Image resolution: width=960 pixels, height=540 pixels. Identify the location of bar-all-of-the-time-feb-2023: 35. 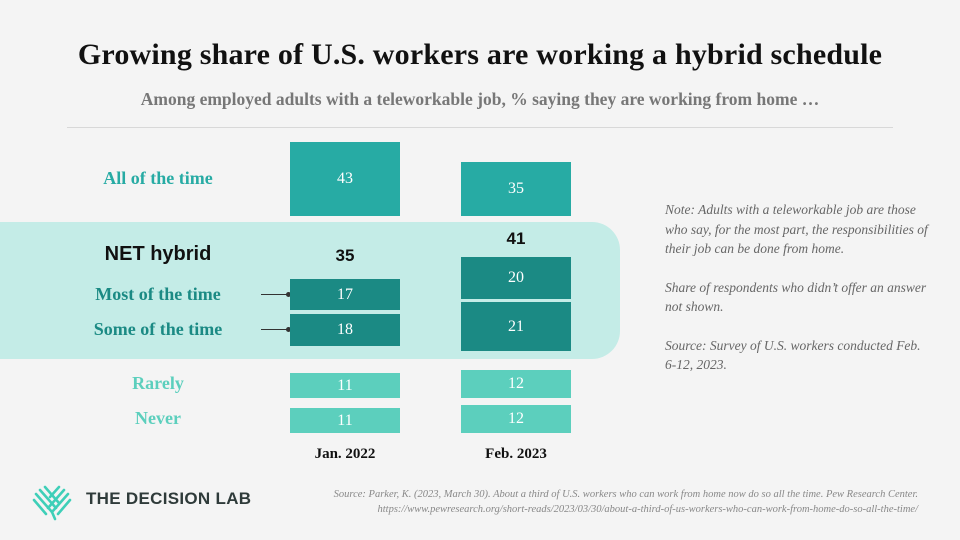
(516, 189).